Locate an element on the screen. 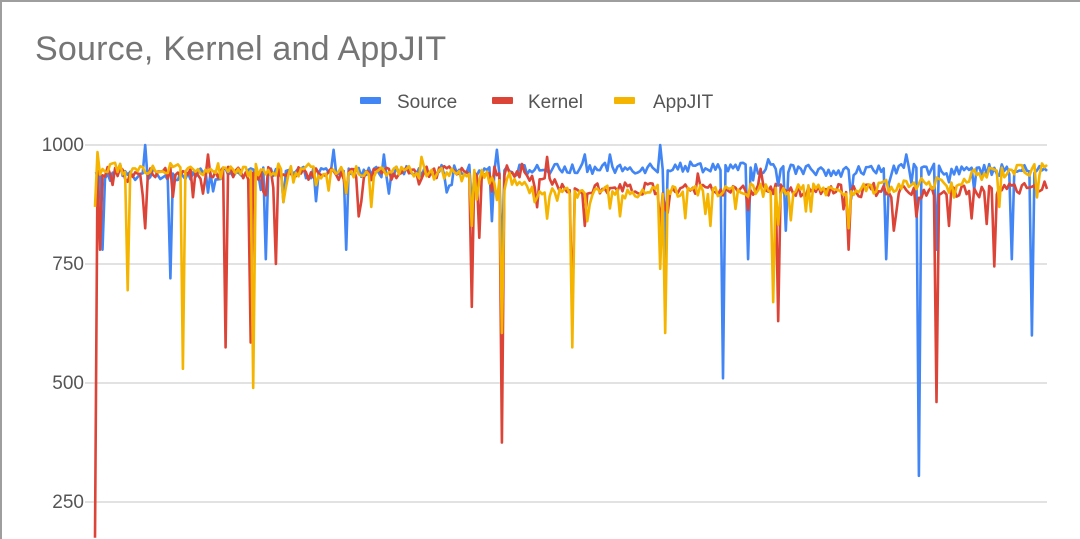 Image resolution: width=1080 pixels, height=539 pixels. legend-swatch-kernel is located at coordinates (502, 100).